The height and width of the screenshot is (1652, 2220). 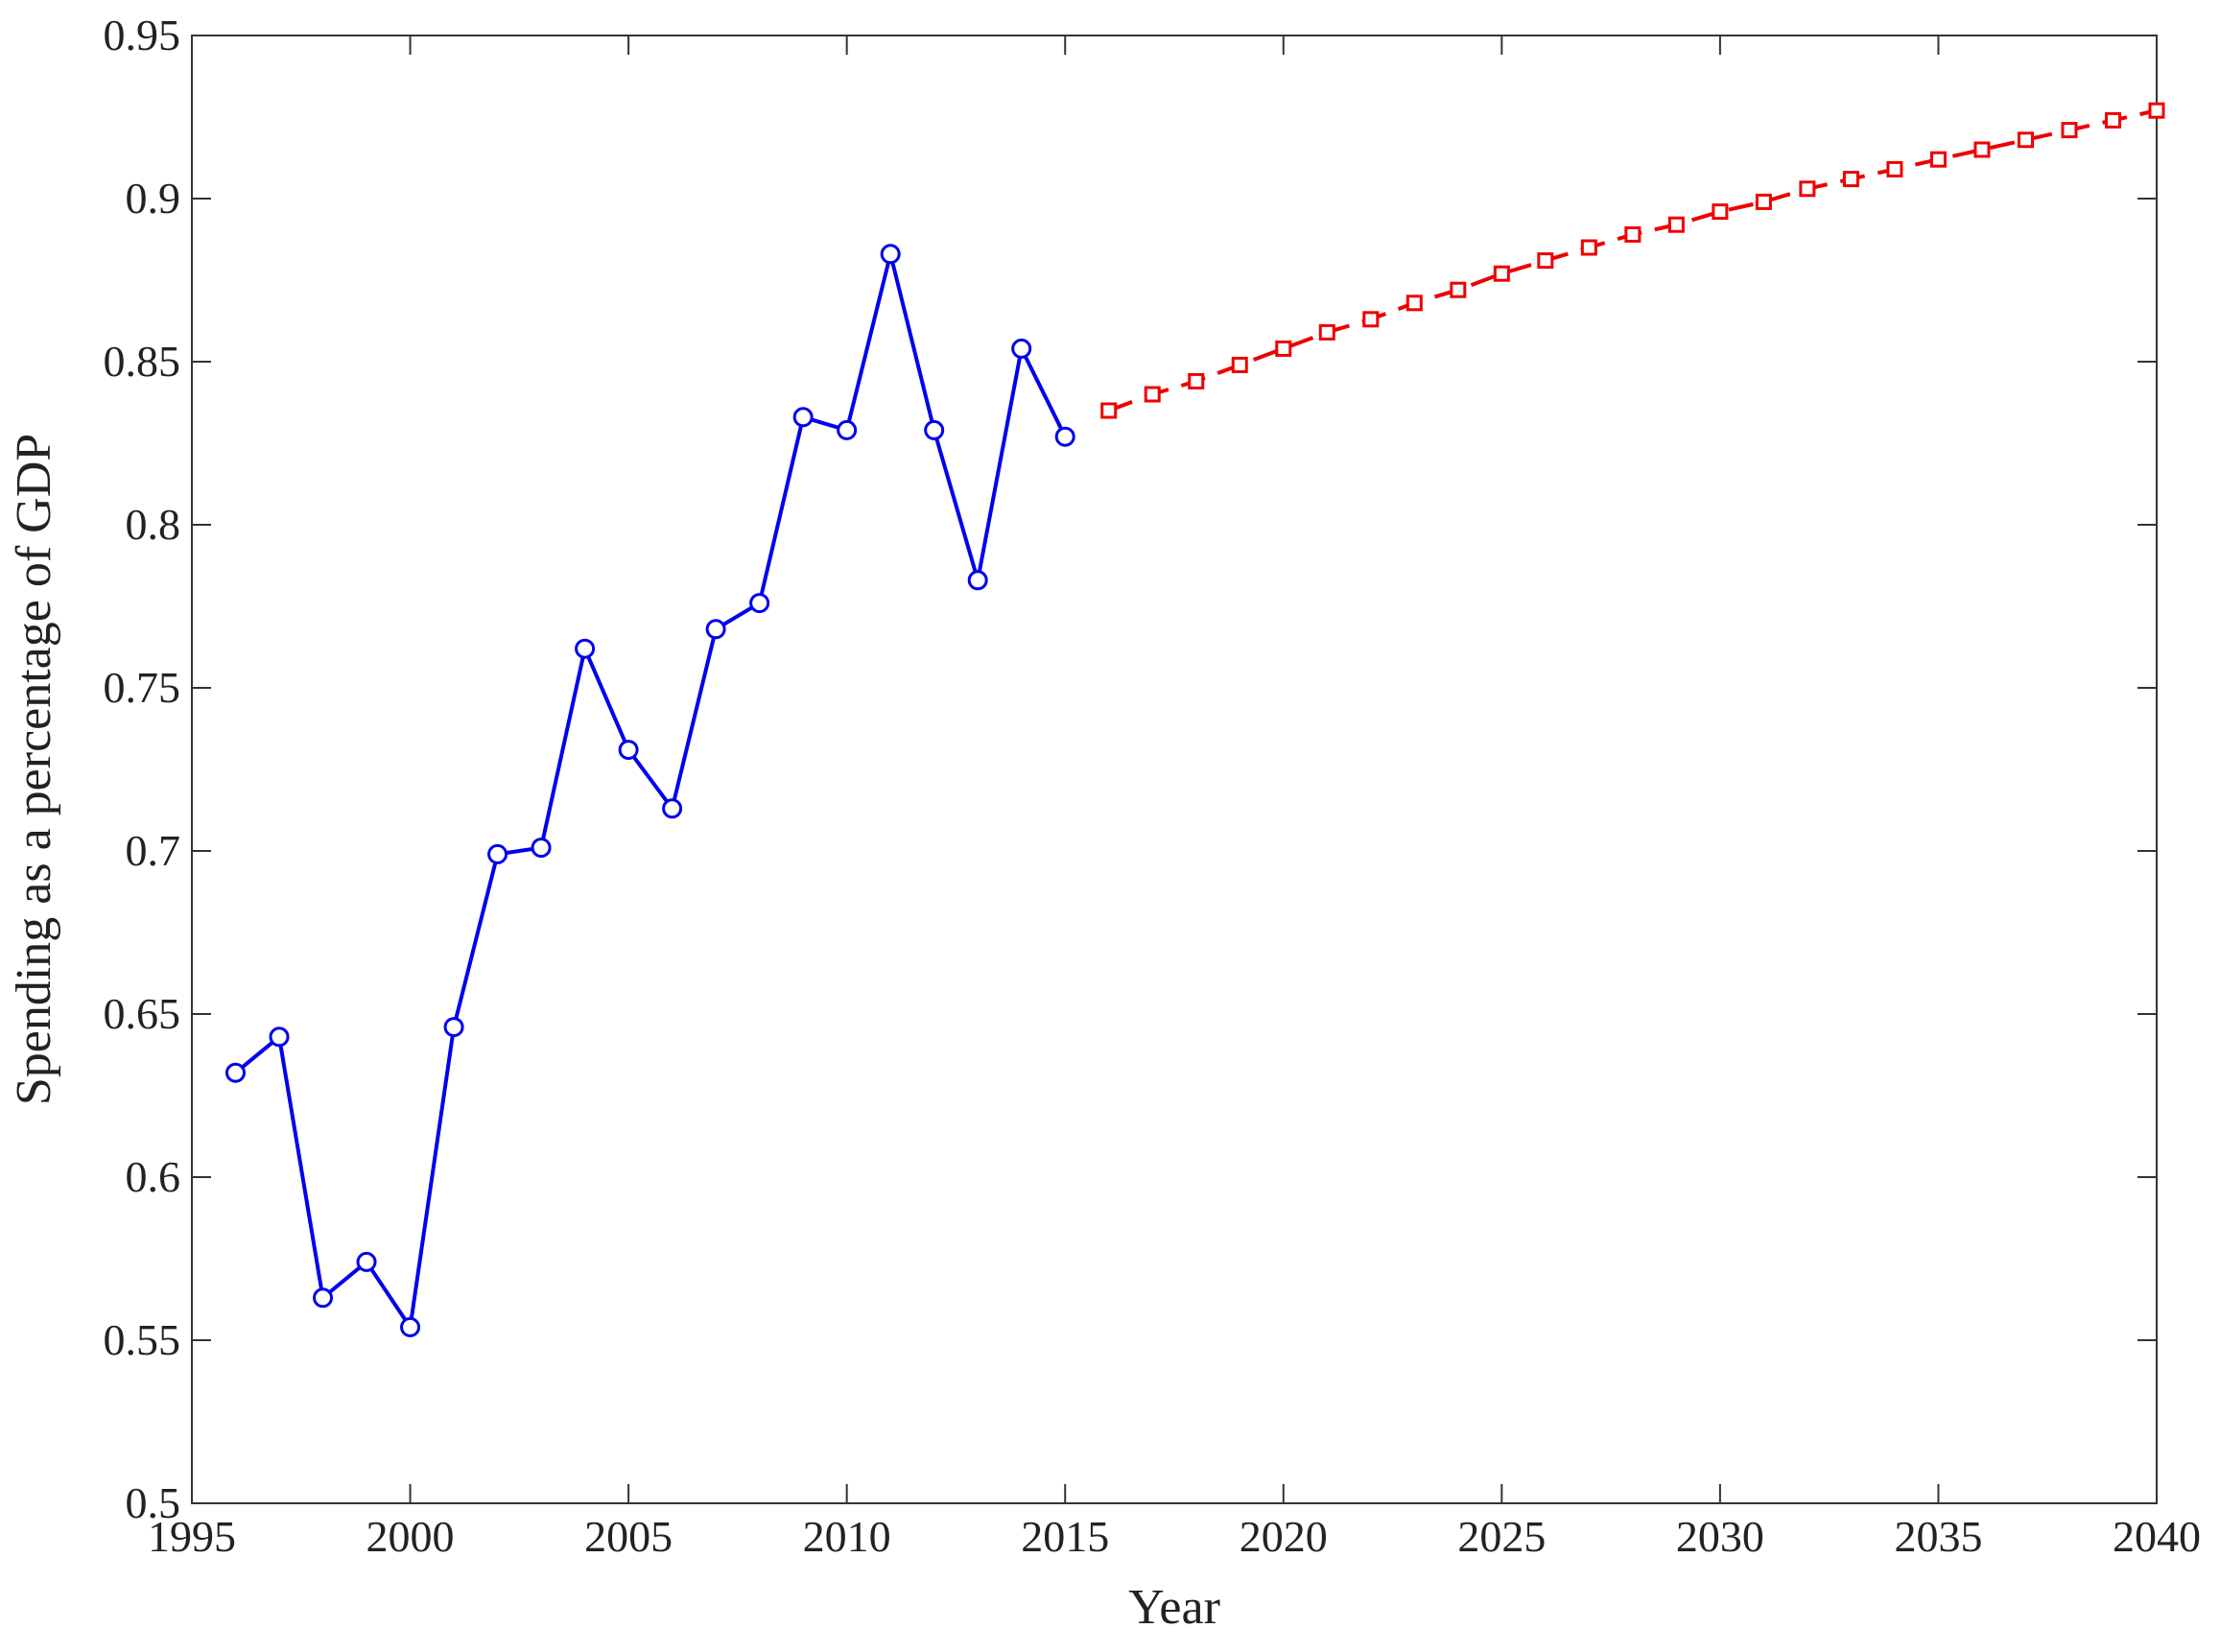 I want to click on y-tick-label: 0.55, so click(x=142, y=1339).